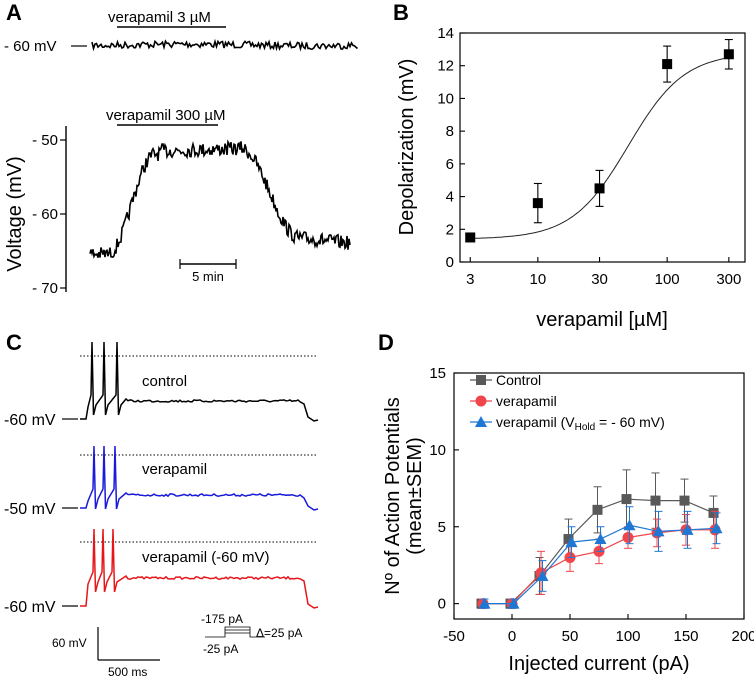 This screenshot has height=679, width=754. I want to click on d-x-tick-label: 0, so click(512, 636).